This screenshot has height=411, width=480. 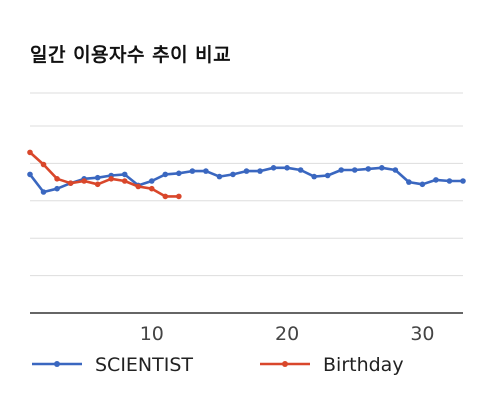 What do you see at coordinates (152, 334) in the screenshot?
I see `x-tick-label: 10` at bounding box center [152, 334].